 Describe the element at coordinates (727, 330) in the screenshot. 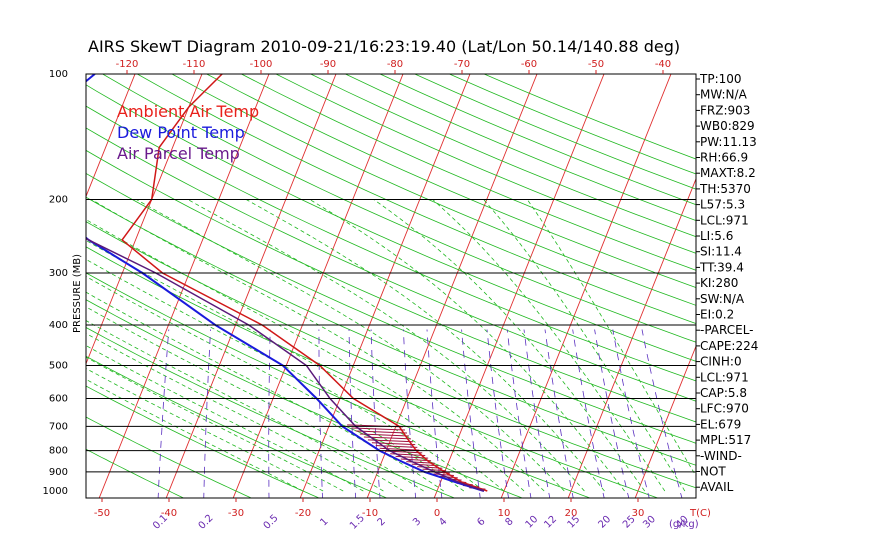

I see `stat-value: -PARCEL-` at that location.